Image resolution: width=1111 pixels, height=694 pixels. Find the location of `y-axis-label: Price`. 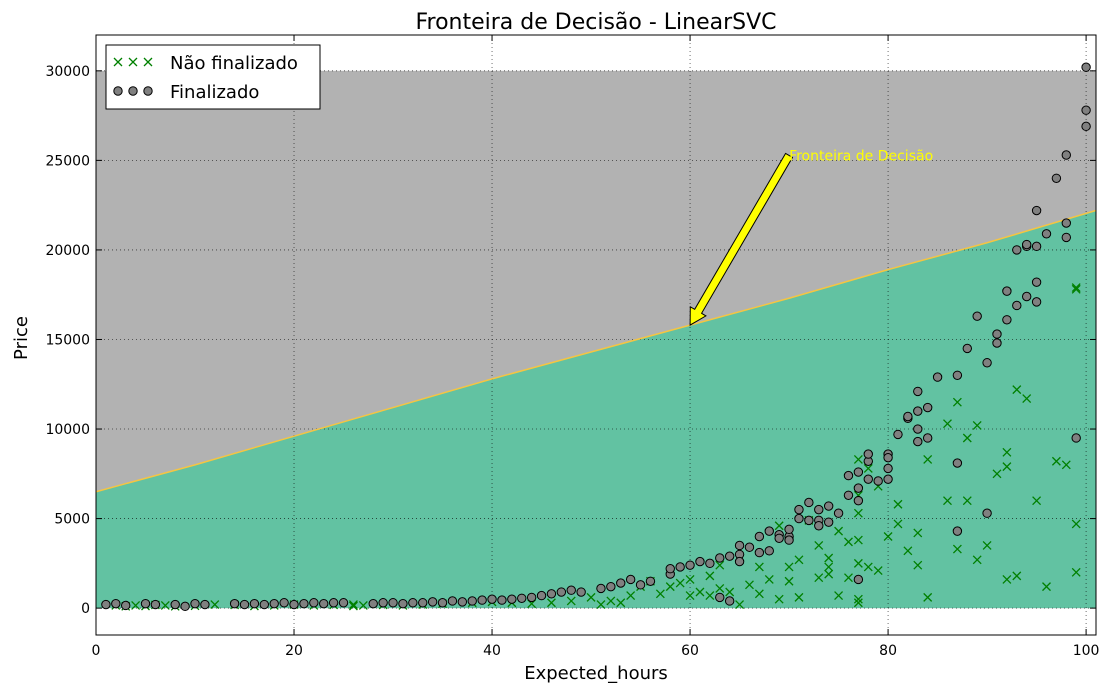

y-axis-label: Price is located at coordinates (21, 338).